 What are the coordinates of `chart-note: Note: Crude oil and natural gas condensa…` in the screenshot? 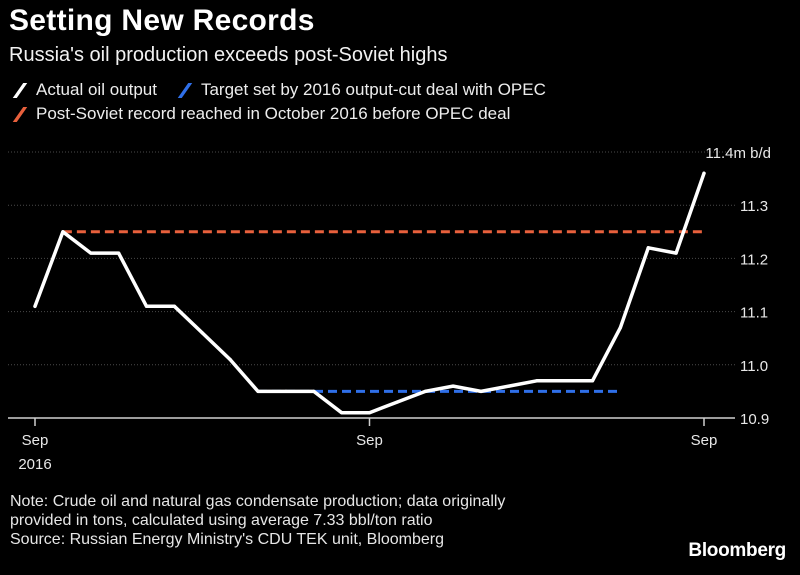 It's located at (257, 520).